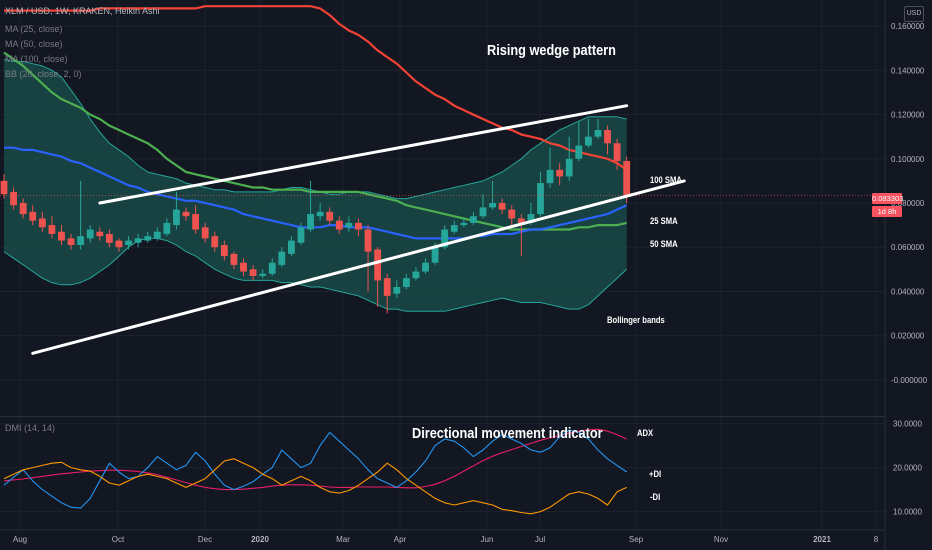  I want to click on price-tick-label: 0.060000, so click(908, 247).